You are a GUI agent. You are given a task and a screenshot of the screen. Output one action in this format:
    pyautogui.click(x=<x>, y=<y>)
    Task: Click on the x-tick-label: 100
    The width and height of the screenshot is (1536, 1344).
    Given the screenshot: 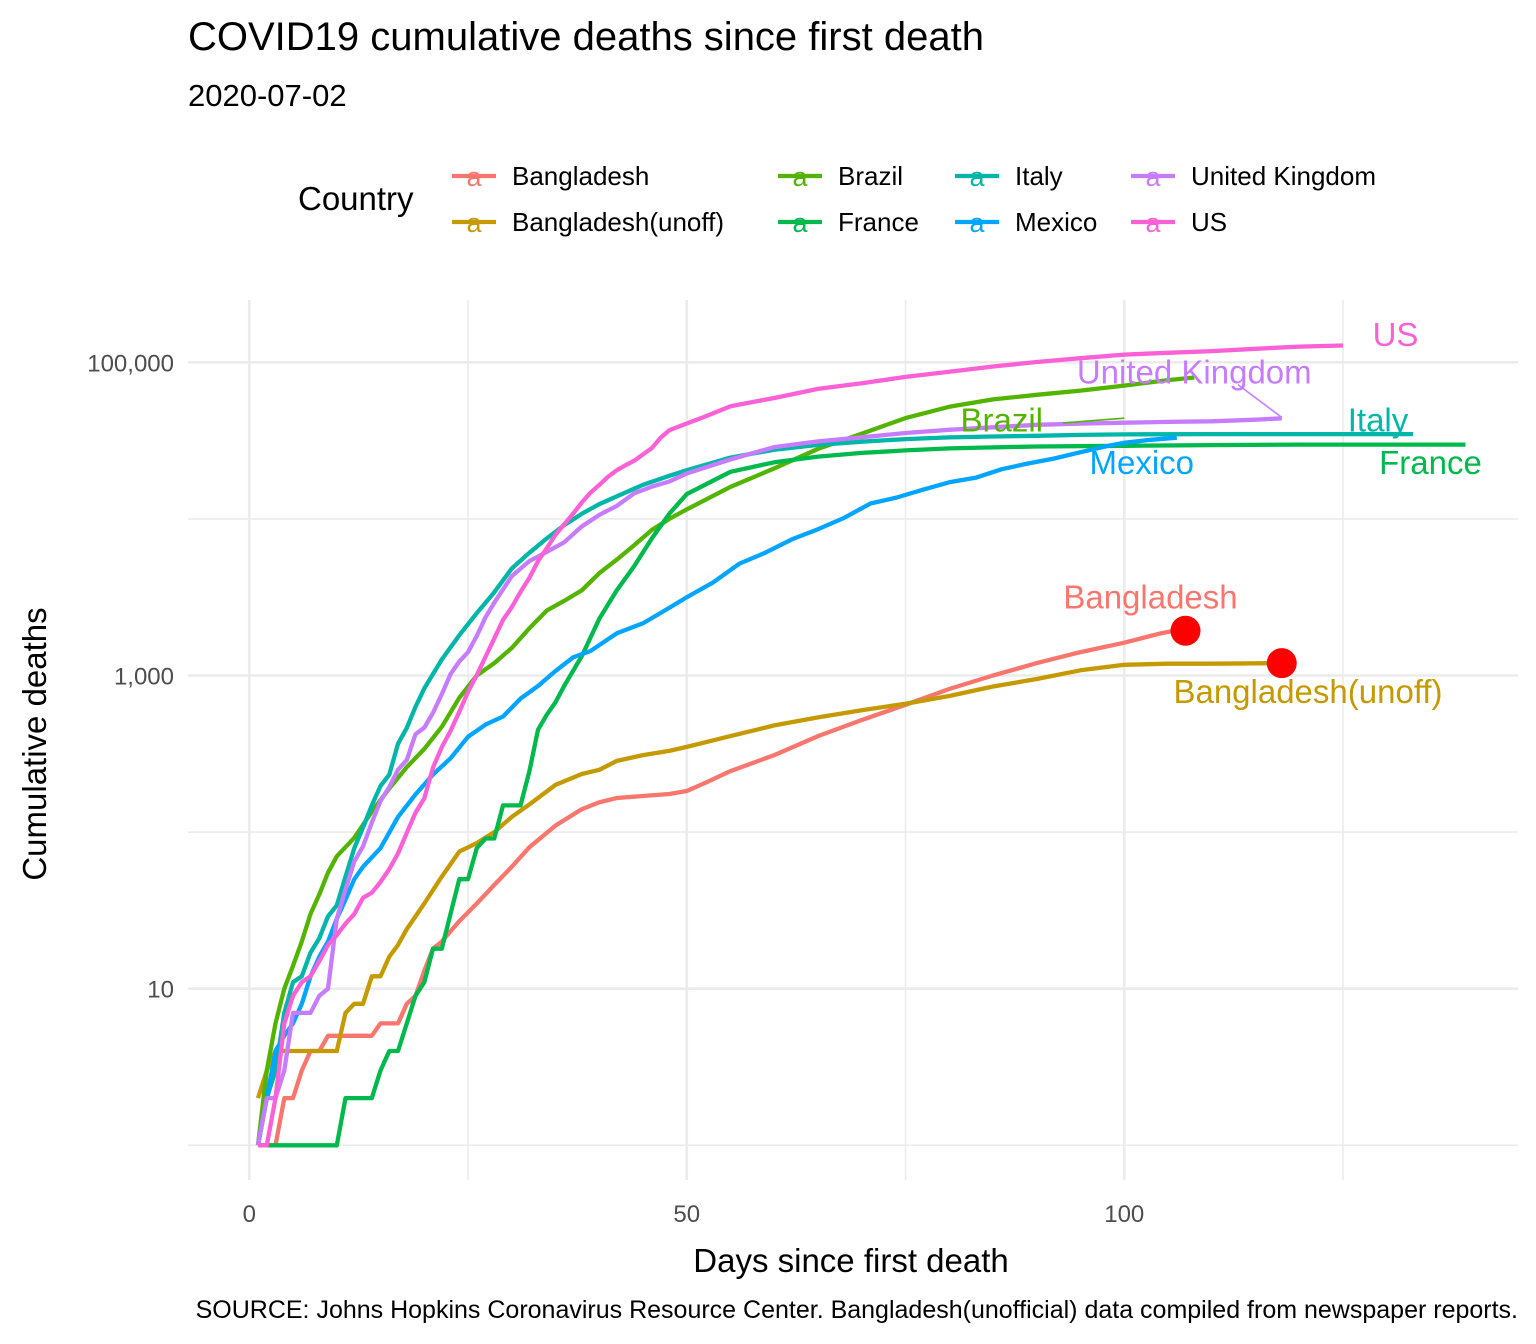 What is the action you would take?
    pyautogui.click(x=1124, y=1214)
    